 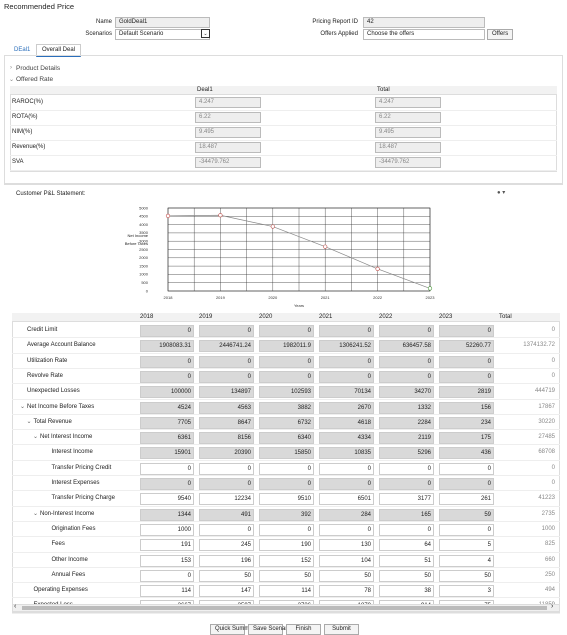 I want to click on value-cell: 191, so click(x=167, y=545).